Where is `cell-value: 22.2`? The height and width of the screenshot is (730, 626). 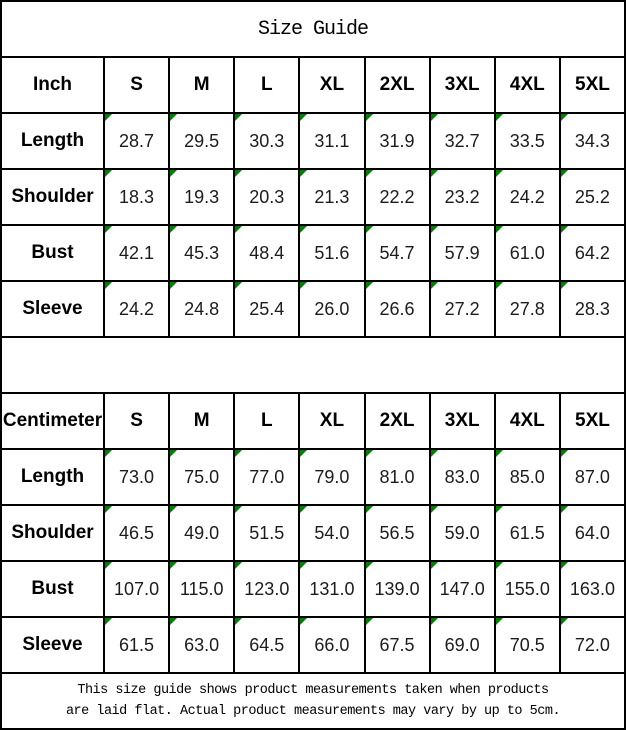
cell-value: 22.2 is located at coordinates (397, 196).